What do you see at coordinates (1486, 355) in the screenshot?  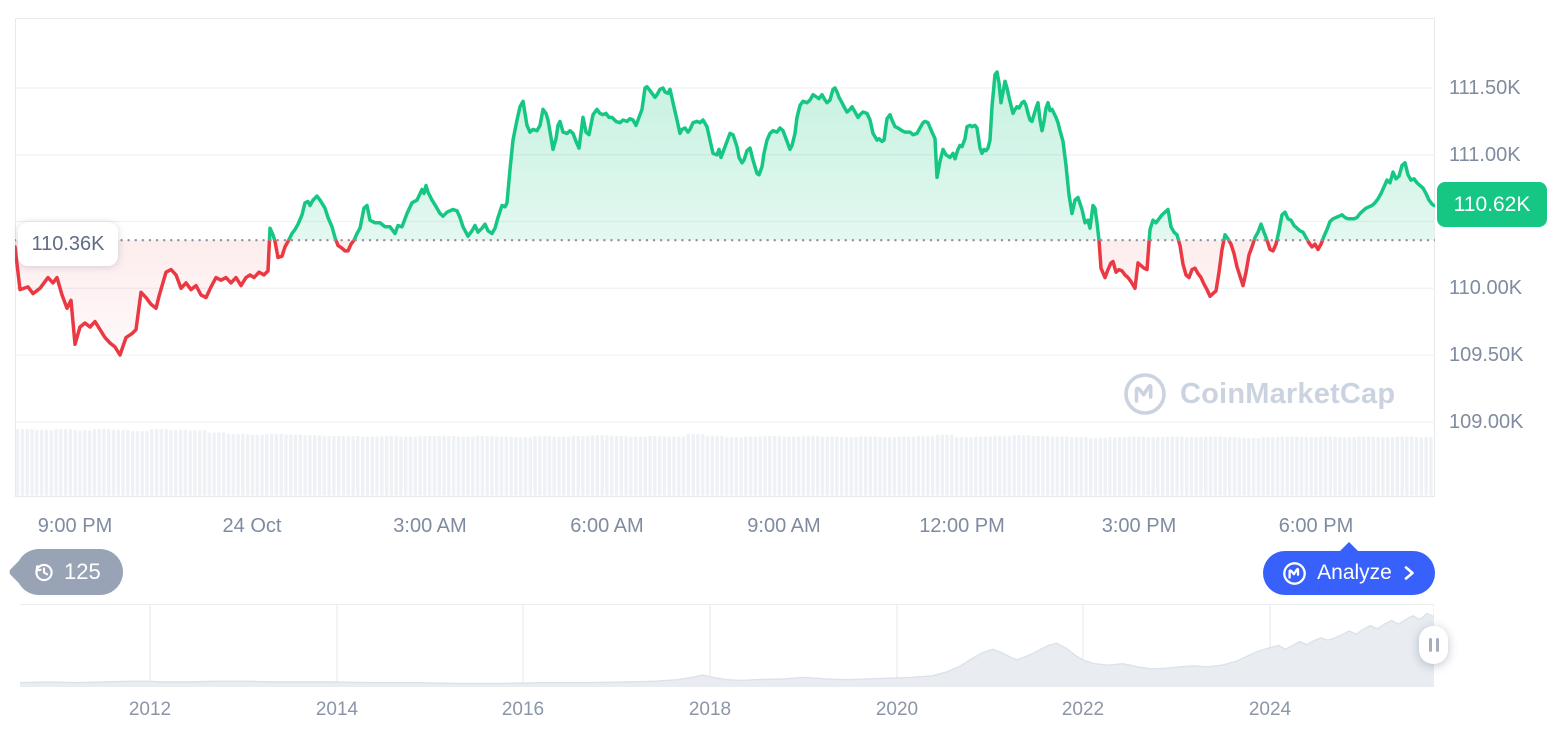 I see `y-axis-tick: 109.50K` at bounding box center [1486, 355].